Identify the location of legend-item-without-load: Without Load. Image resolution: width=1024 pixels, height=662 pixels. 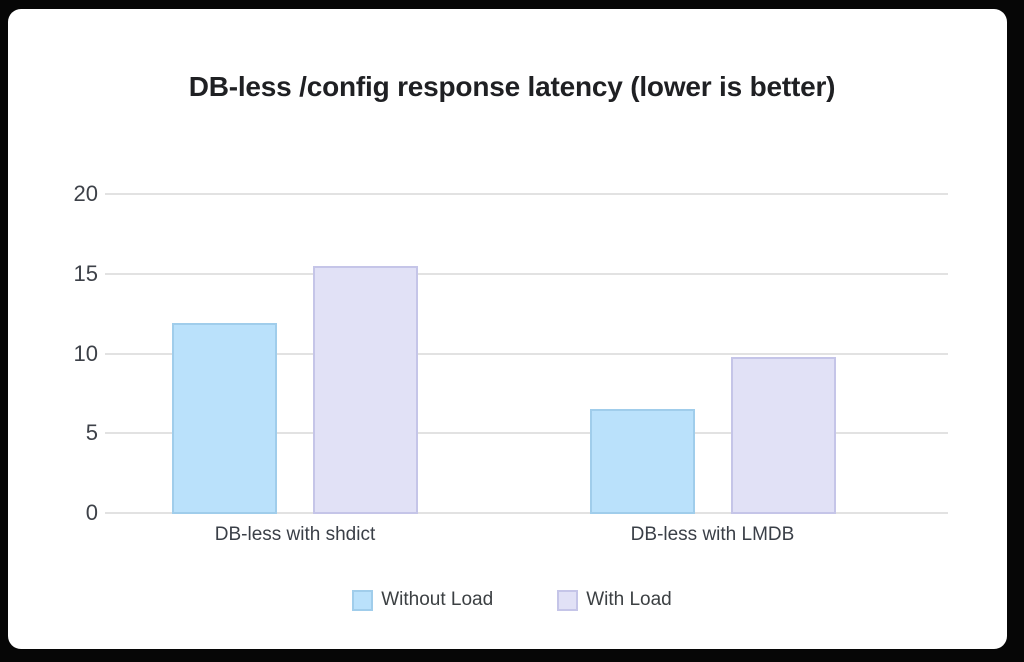
(422, 600).